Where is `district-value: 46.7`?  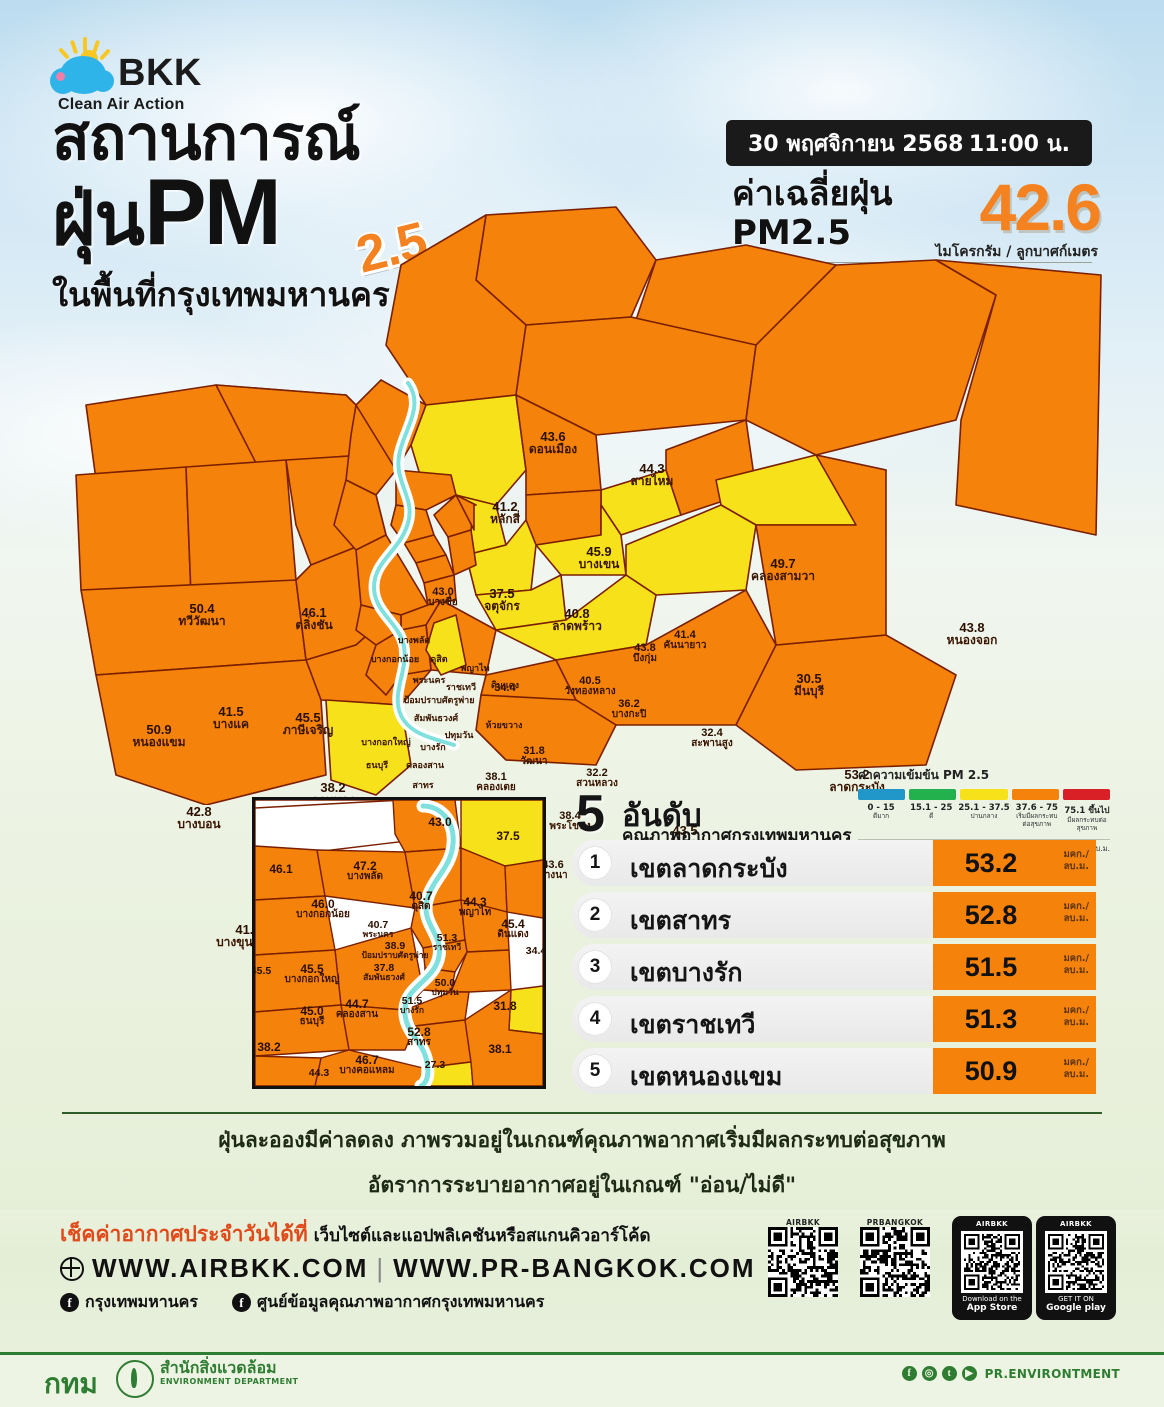
district-value: 46.7 is located at coordinates (367, 1060).